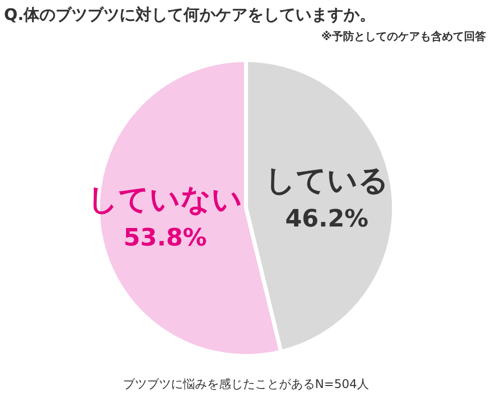 This screenshot has height=398, width=492. What do you see at coordinates (165, 238) in the screenshot?
I see `data-label: 53.8%` at bounding box center [165, 238].